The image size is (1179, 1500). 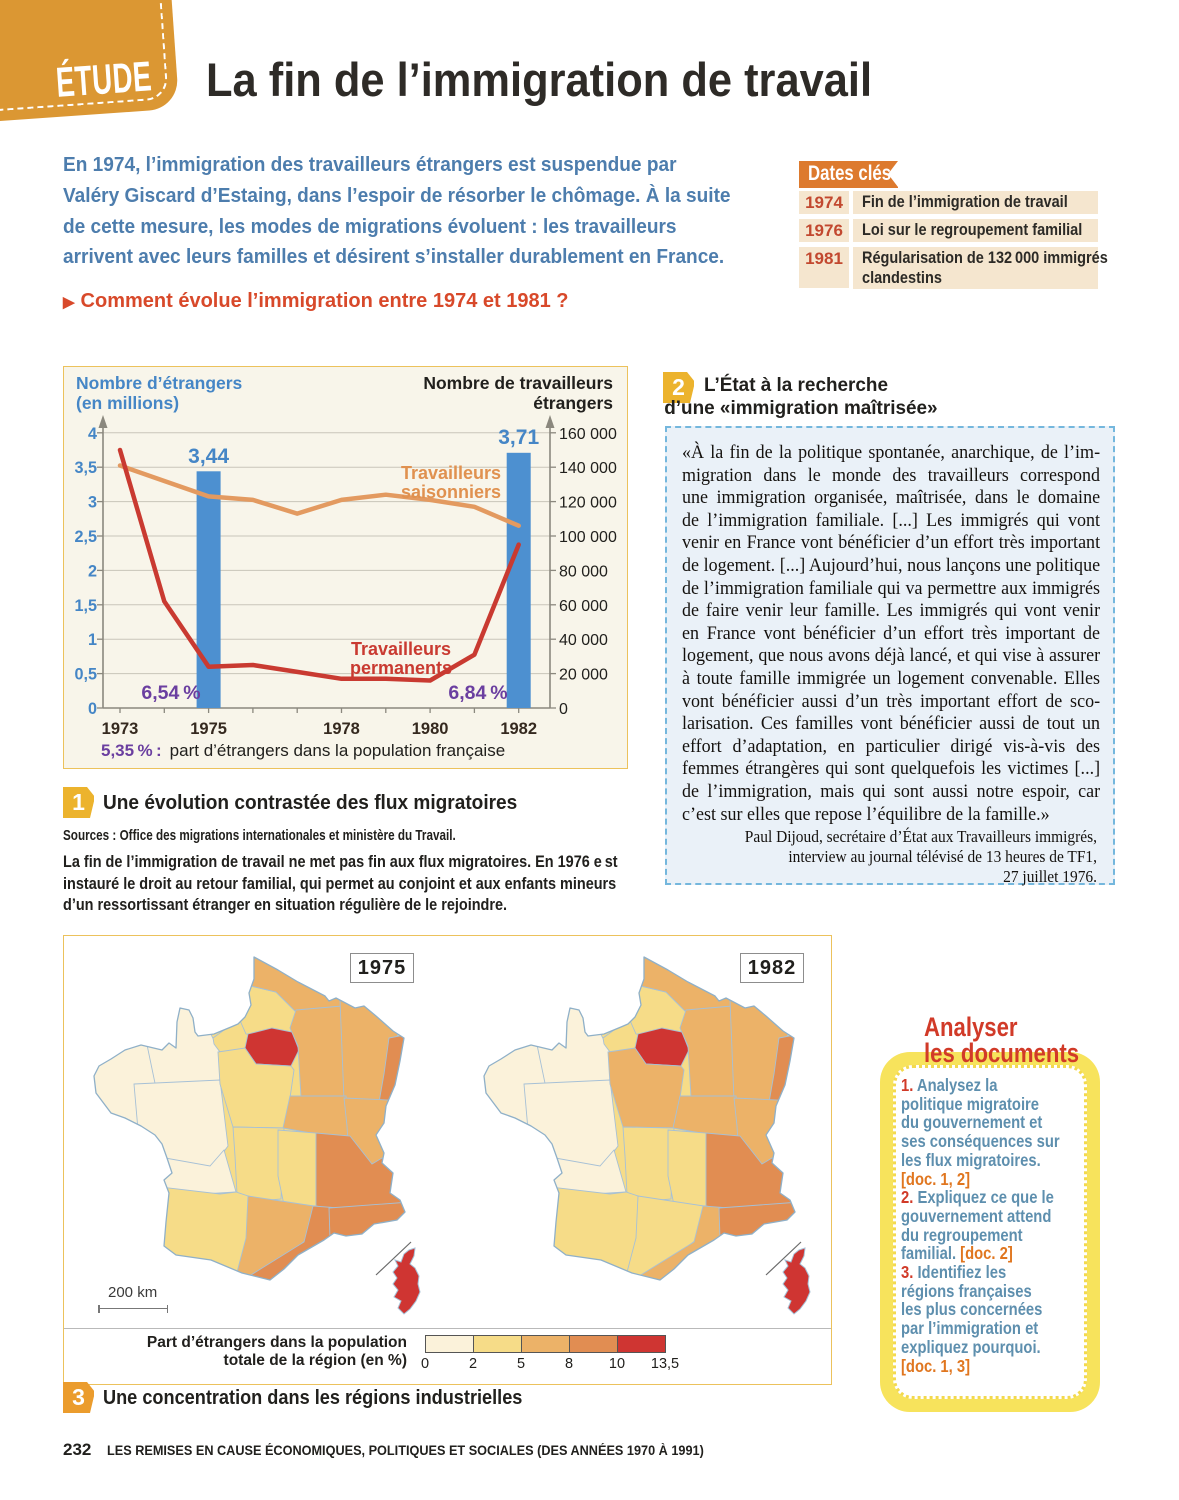 I want to click on svg-text: 1980, so click(x=430, y=729).